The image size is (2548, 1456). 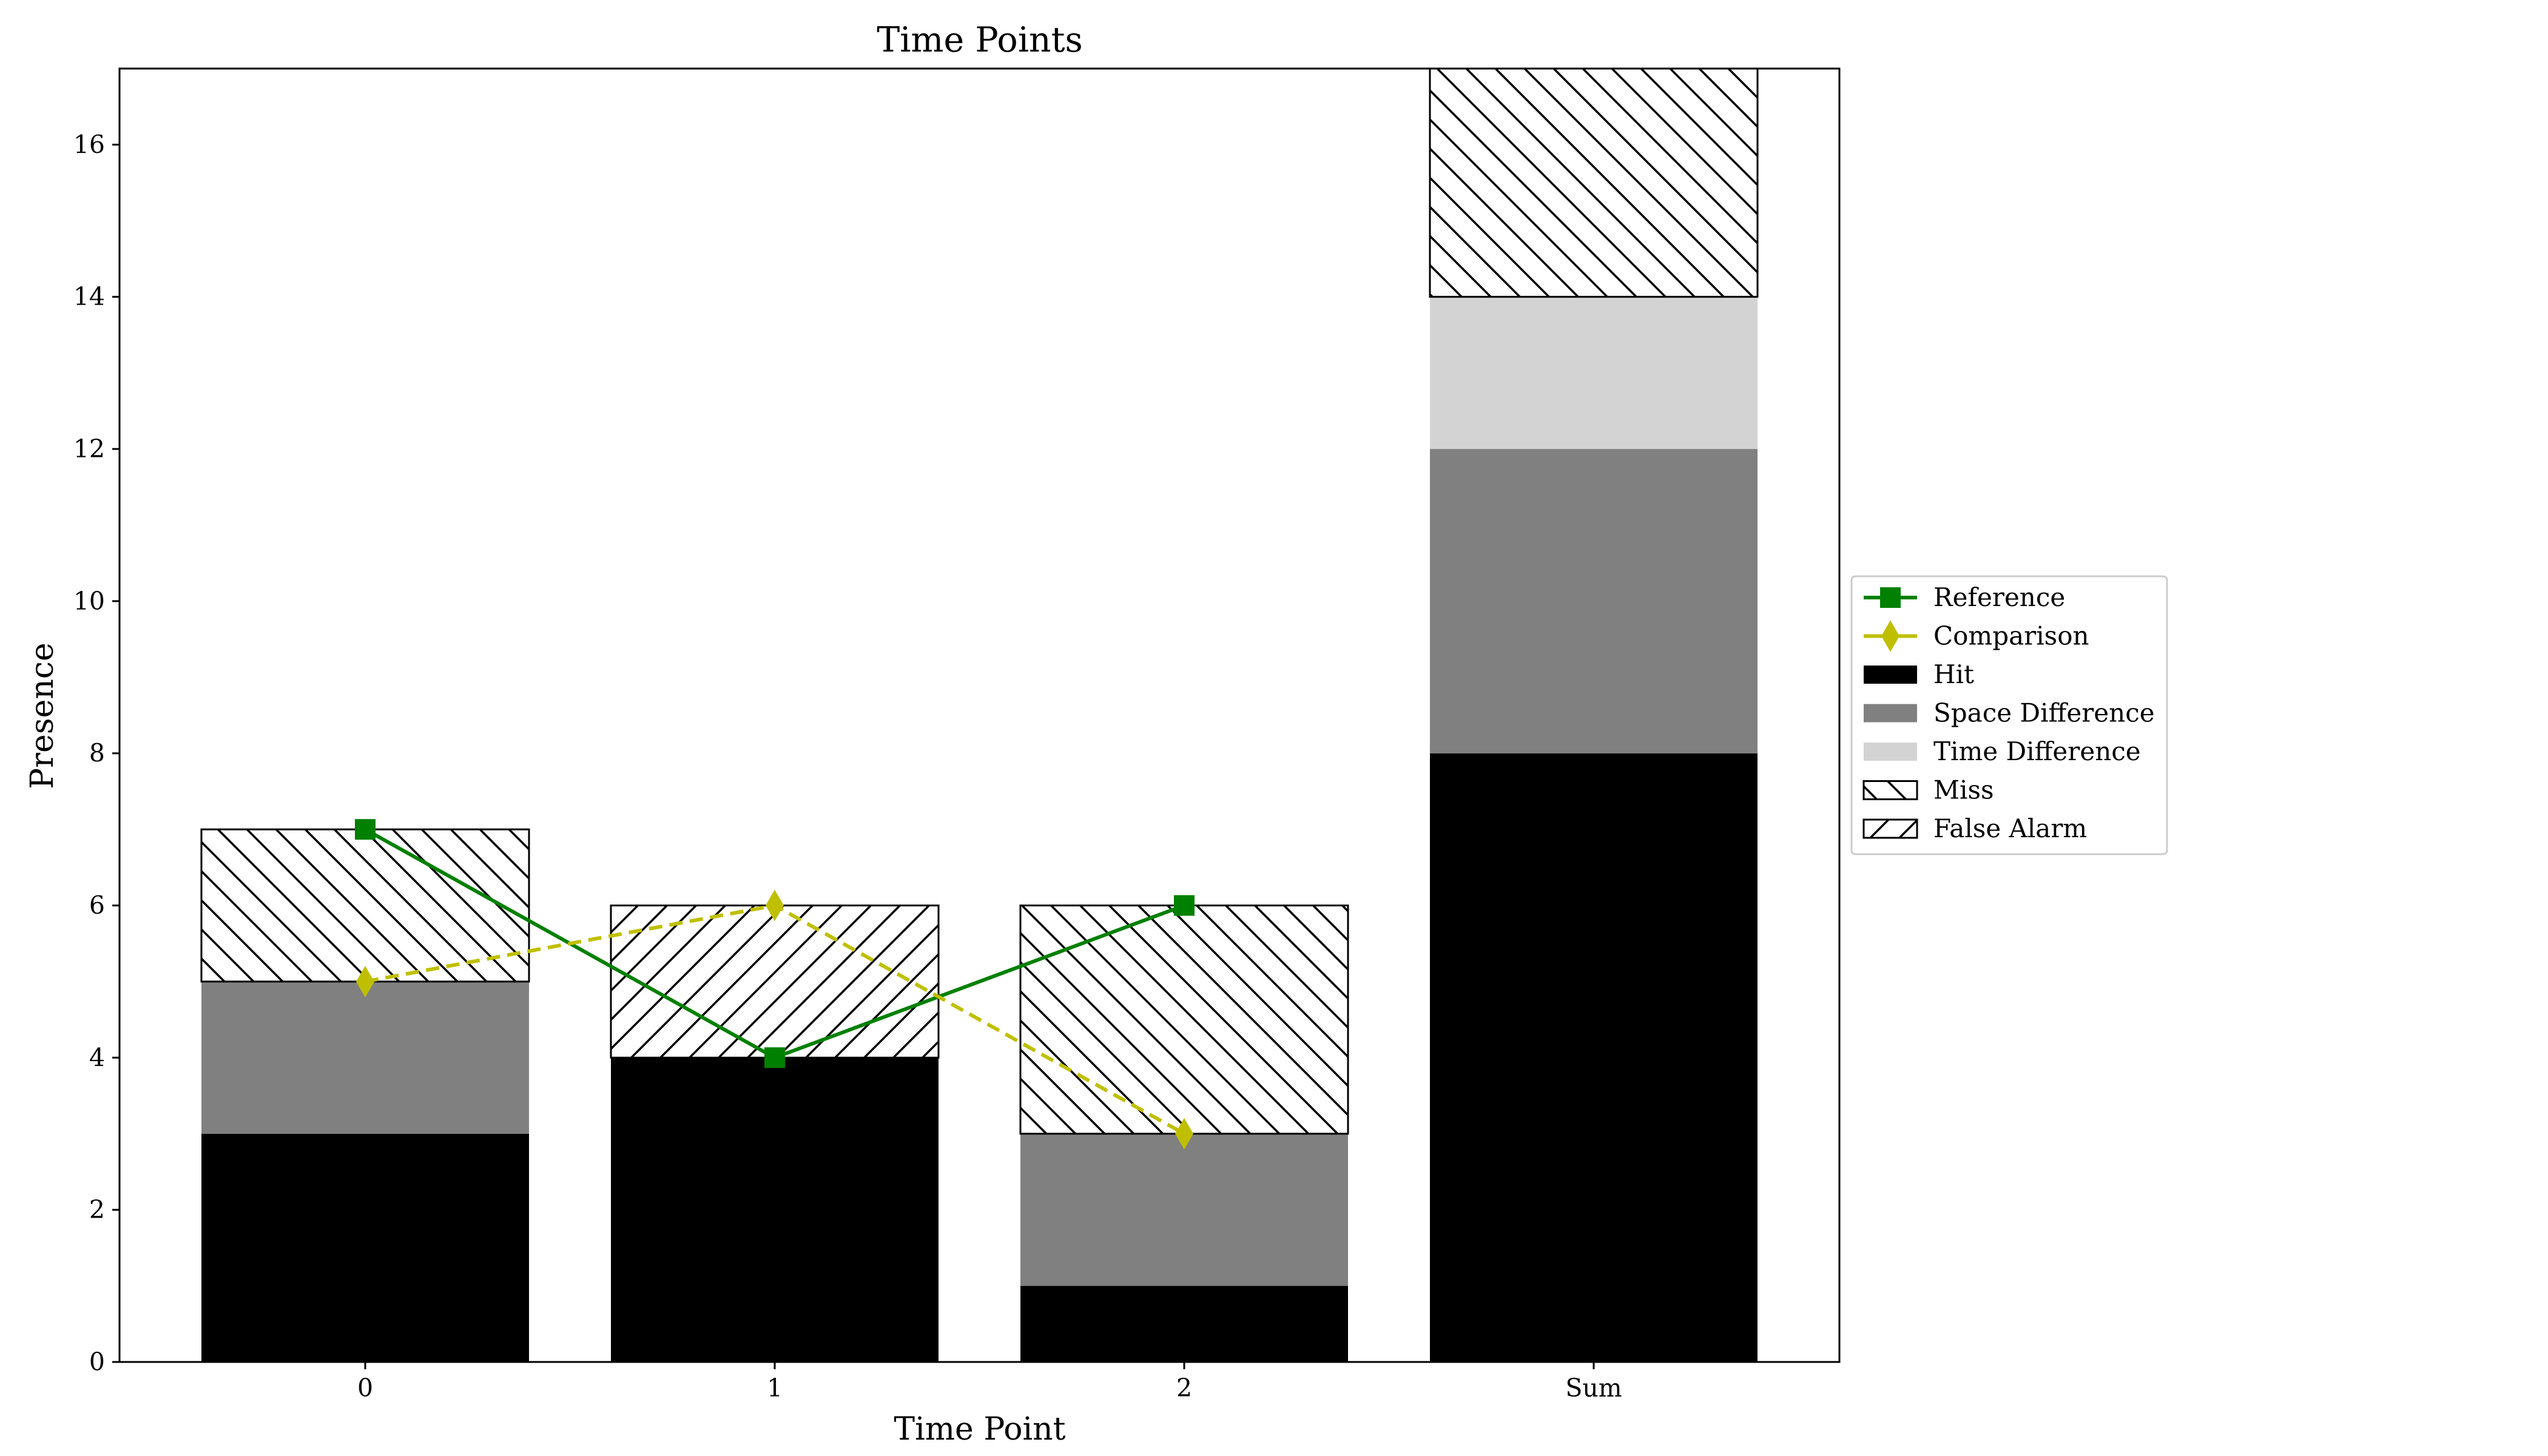 What do you see at coordinates (1594, 601) in the screenshot?
I see `bar-space-difference-sum` at bounding box center [1594, 601].